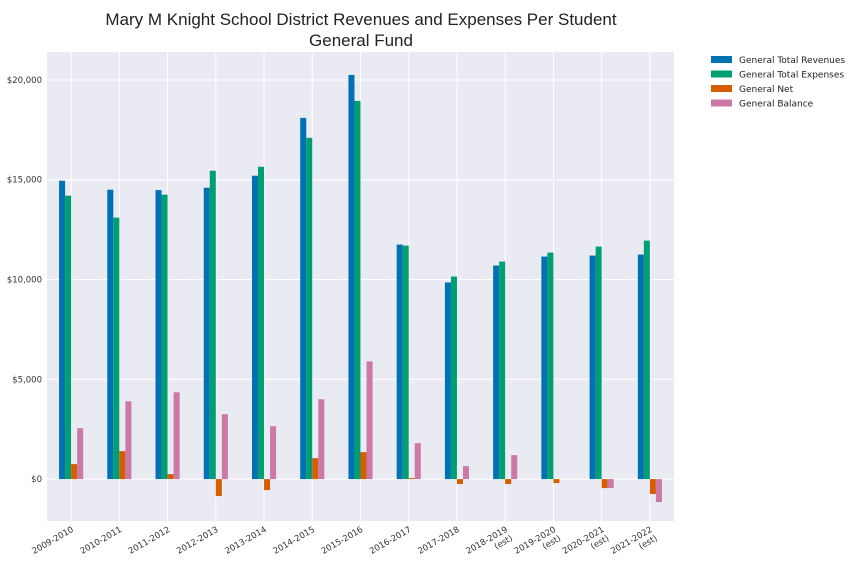 This screenshot has width=864, height=576. Describe the element at coordinates (24, 81) in the screenshot. I see `y-tick-label: $20,000` at that location.